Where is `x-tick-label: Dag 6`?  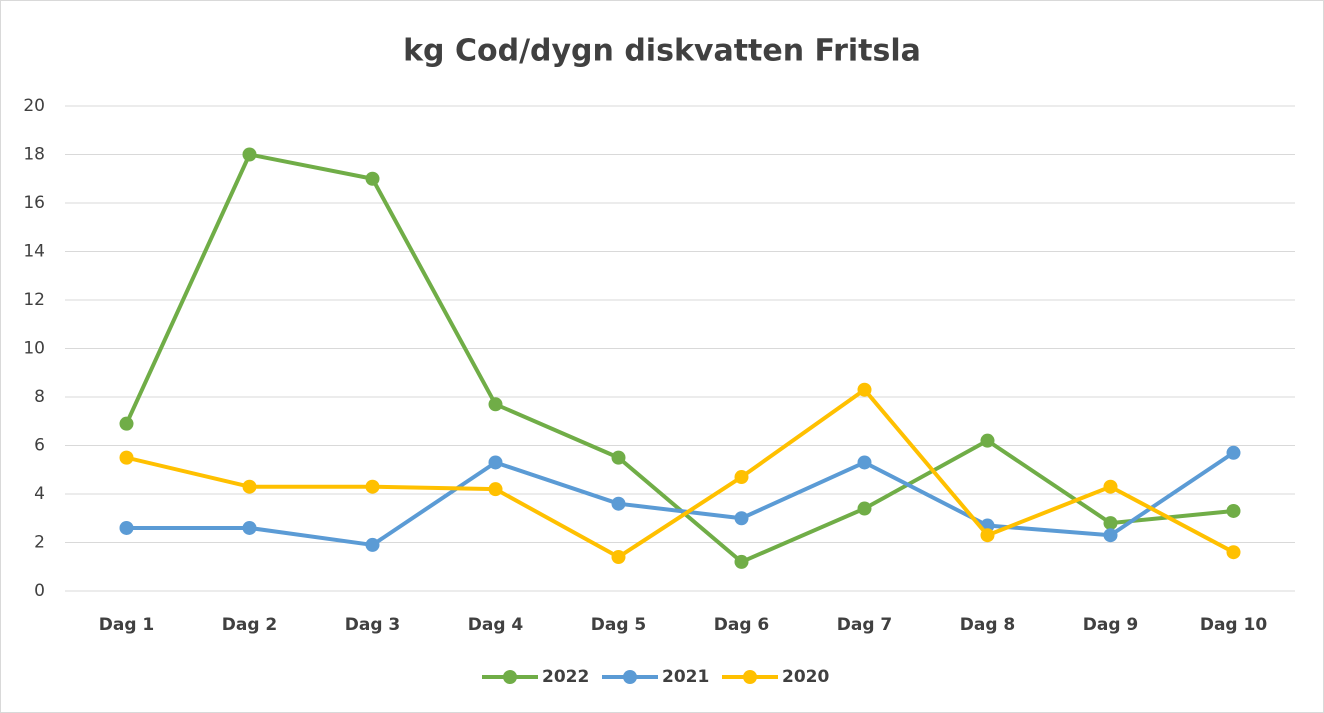 x-tick-label: Dag 6 is located at coordinates (742, 625).